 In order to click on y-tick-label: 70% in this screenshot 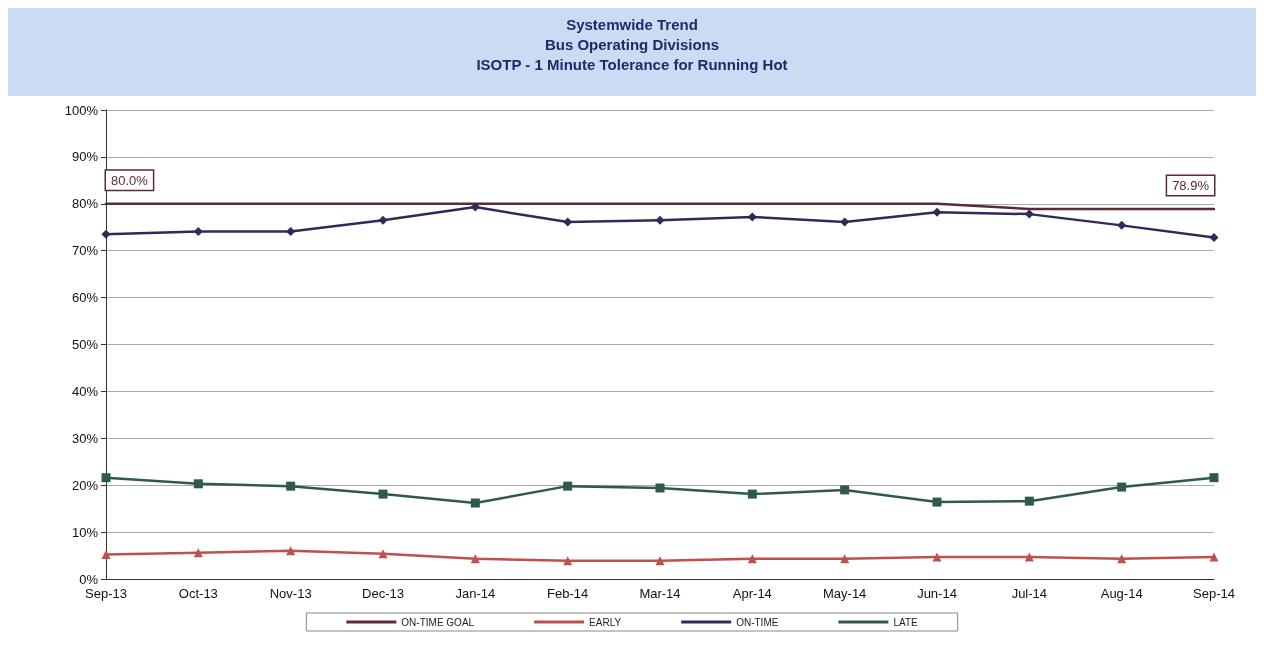, I will do `click(85, 251)`.